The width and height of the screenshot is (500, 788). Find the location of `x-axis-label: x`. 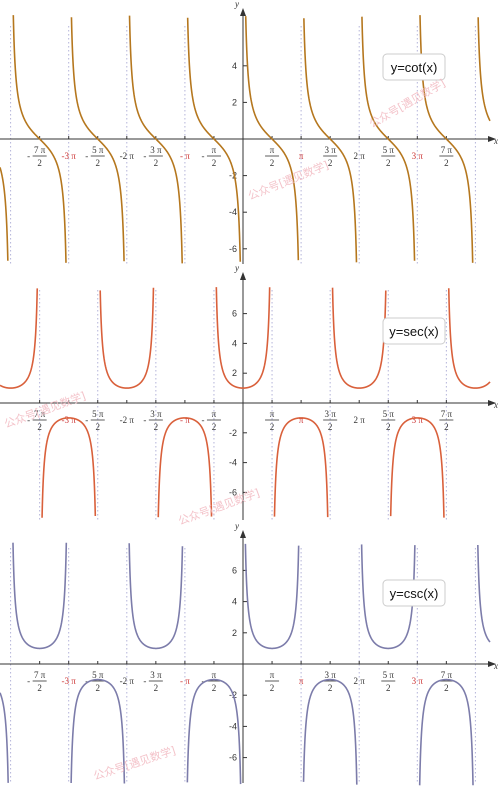

x-axis-label: x is located at coordinates (495, 405).